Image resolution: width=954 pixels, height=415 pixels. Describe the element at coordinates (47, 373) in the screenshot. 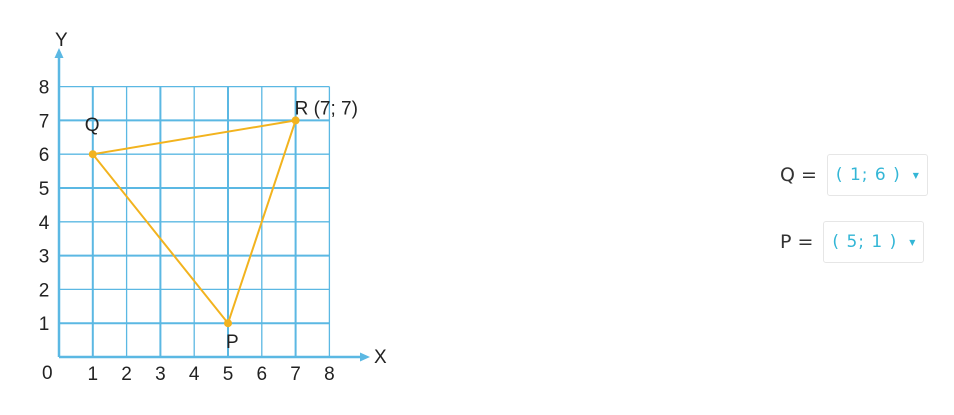

I see `origin-label: 0` at that location.